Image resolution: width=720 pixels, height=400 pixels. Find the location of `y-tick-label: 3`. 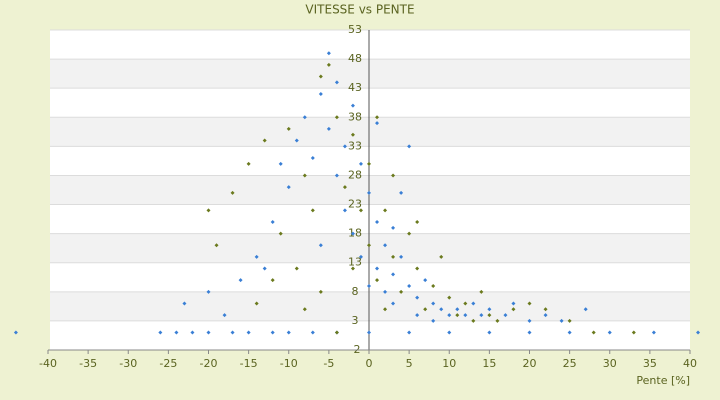

y-tick-label: 3 is located at coordinates (355, 320).